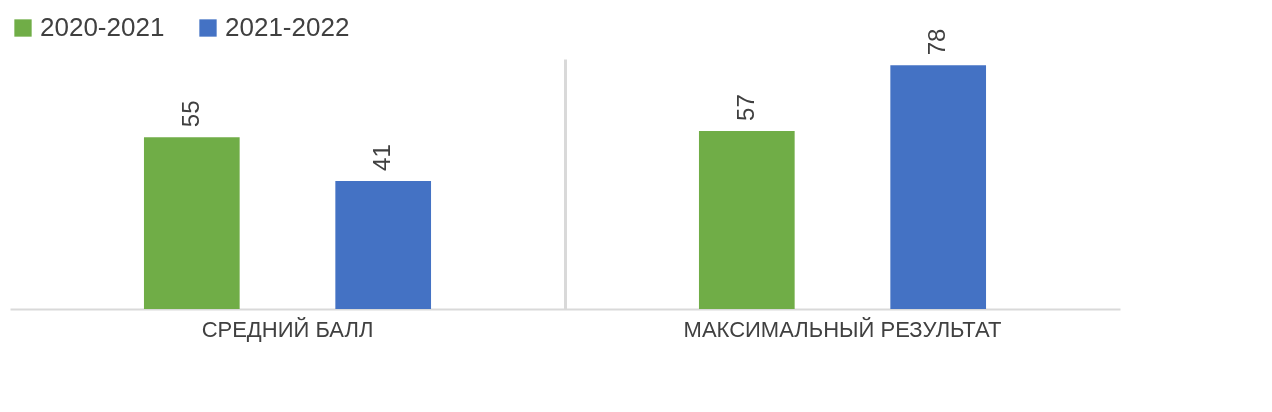 This screenshot has height=412, width=1272. I want to click on legend-label: 2020-2021, so click(102, 27).